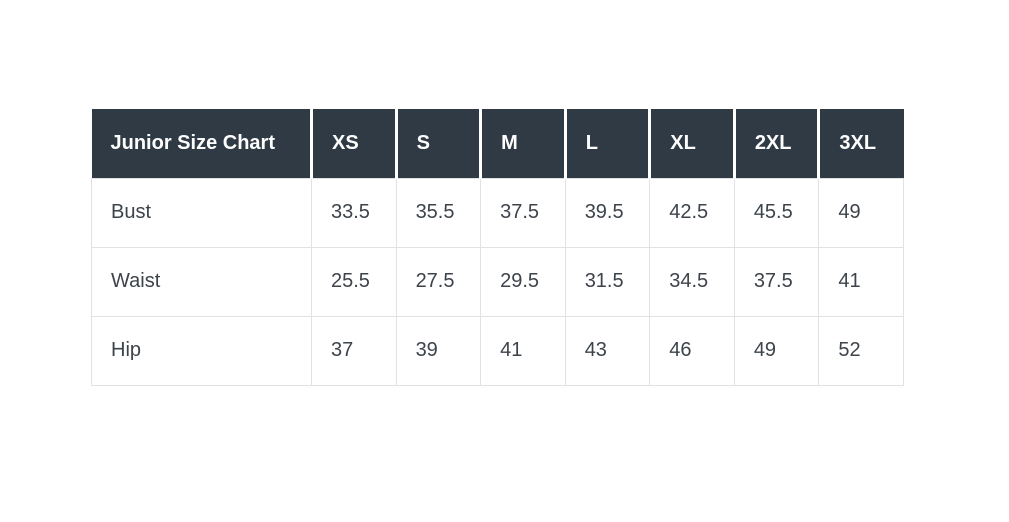 This screenshot has height=522, width=1009. I want to click on cell-waist-m: 29.5, so click(523, 281).